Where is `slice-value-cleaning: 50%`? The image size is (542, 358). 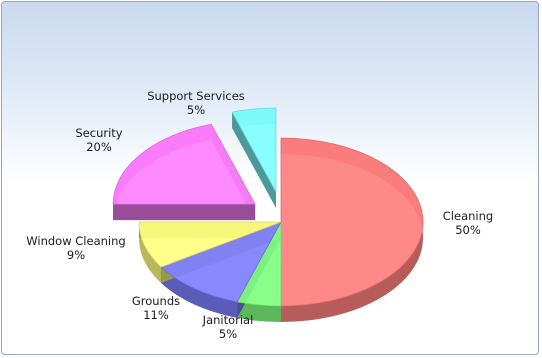
slice-value-cleaning: 50% is located at coordinates (468, 230).